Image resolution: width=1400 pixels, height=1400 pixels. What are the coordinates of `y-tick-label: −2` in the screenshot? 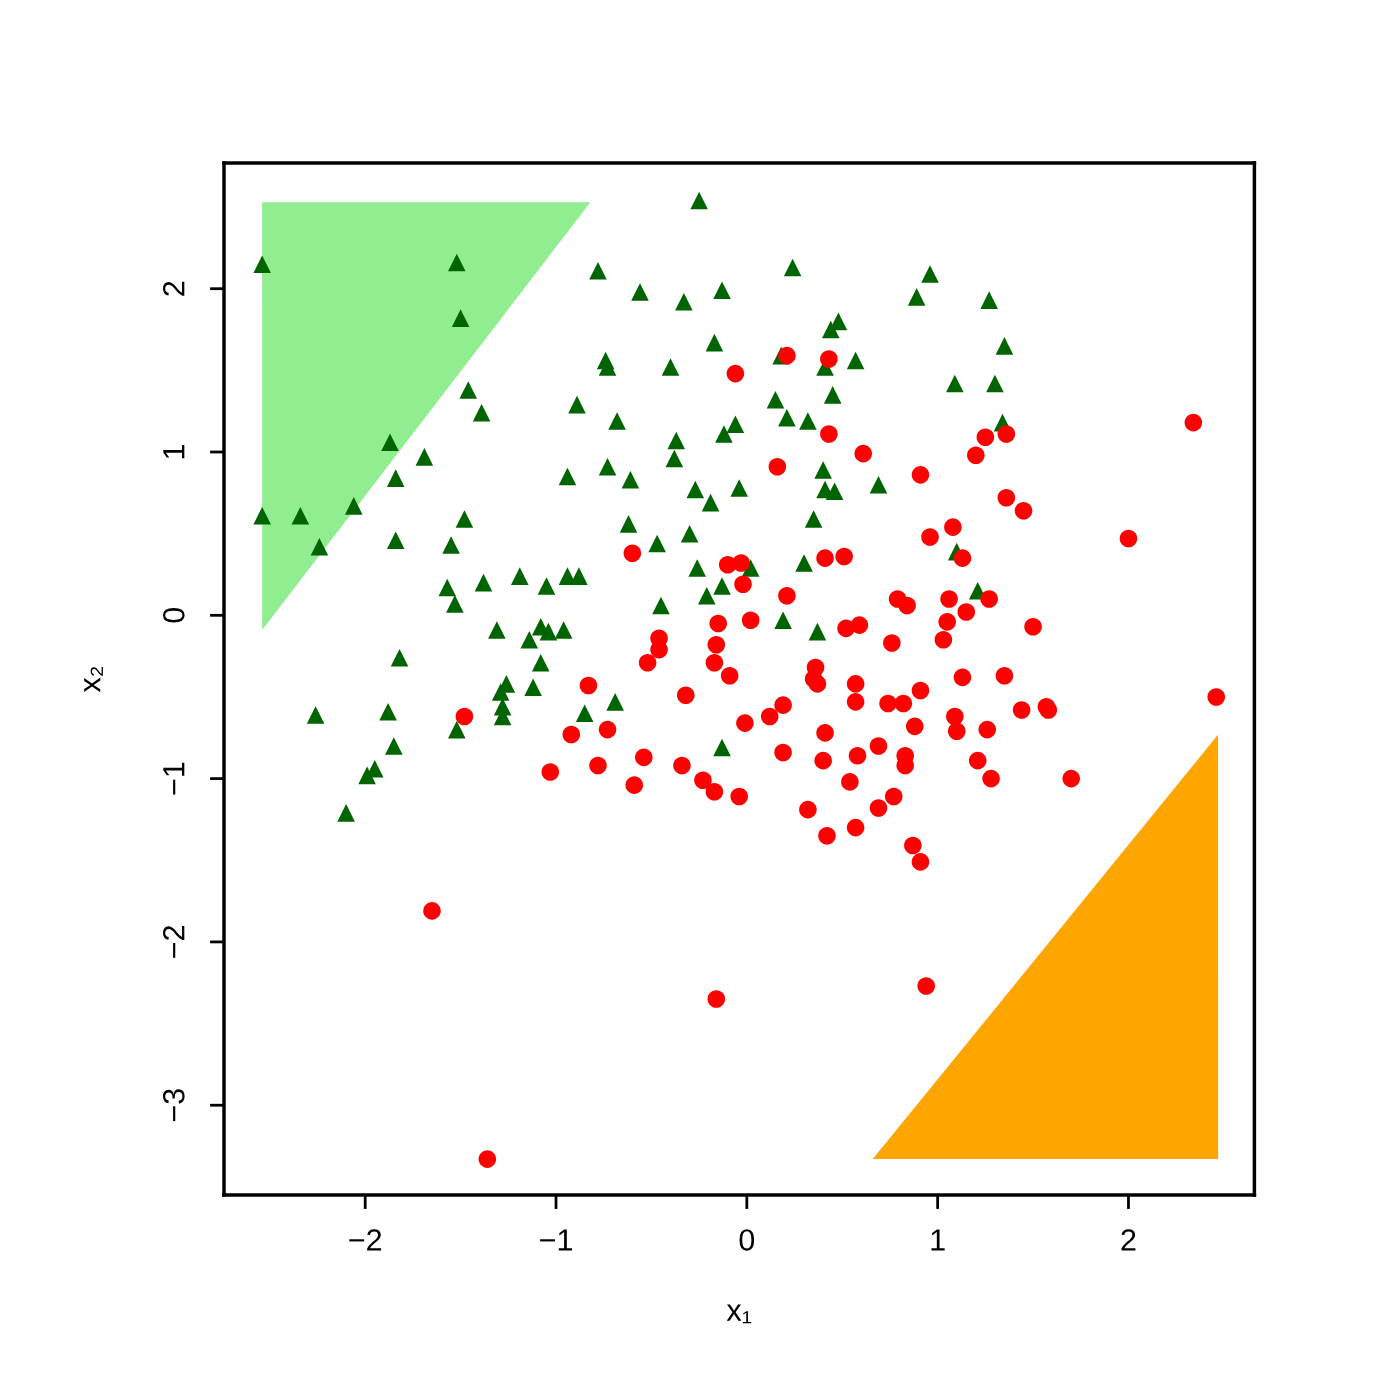 It's located at (173, 942).